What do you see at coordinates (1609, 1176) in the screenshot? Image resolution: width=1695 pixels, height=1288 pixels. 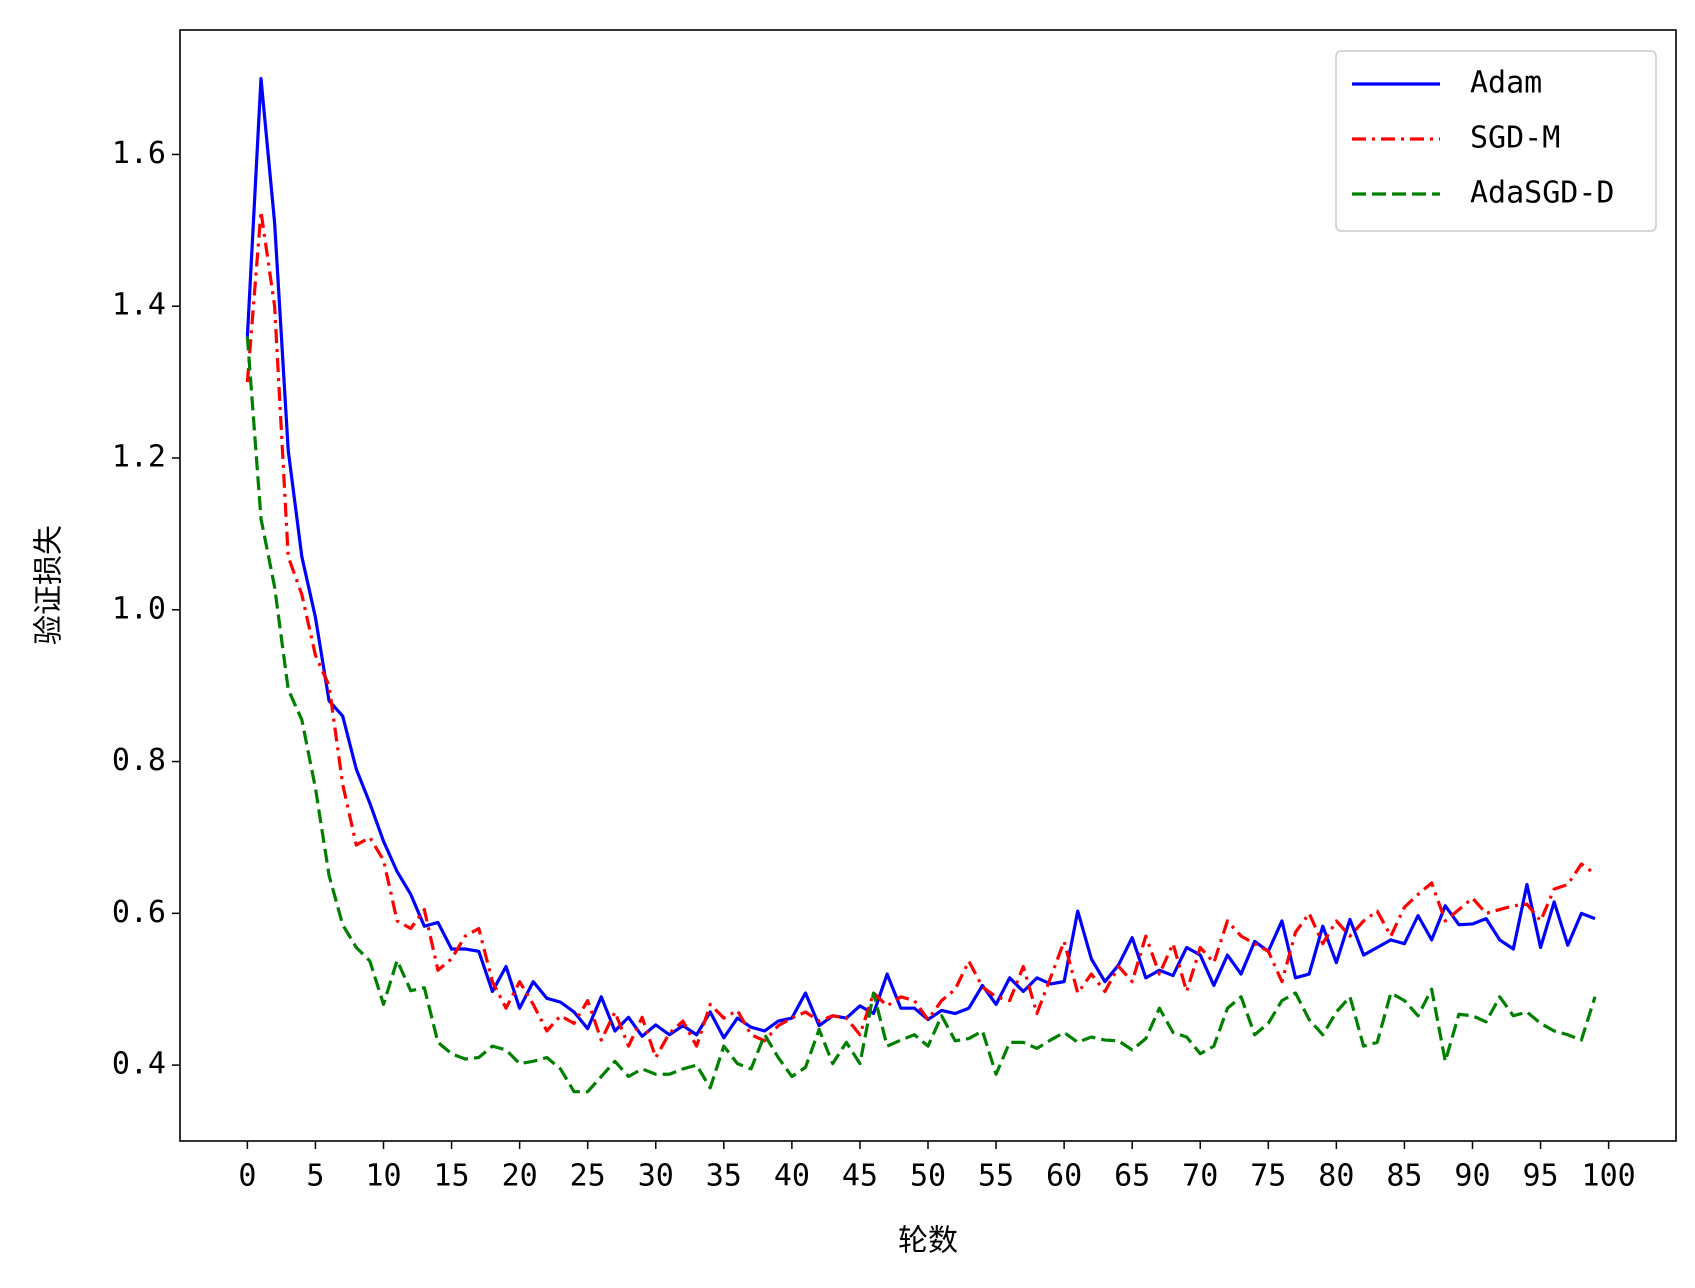 I see `x-tick-label: 100` at bounding box center [1609, 1176].